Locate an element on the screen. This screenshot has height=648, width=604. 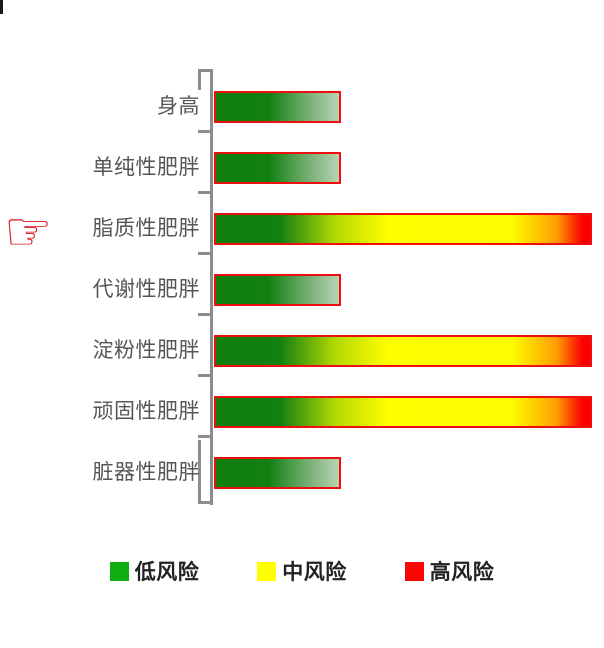
legend-item-high-risk: 高风险 is located at coordinates (449, 571).